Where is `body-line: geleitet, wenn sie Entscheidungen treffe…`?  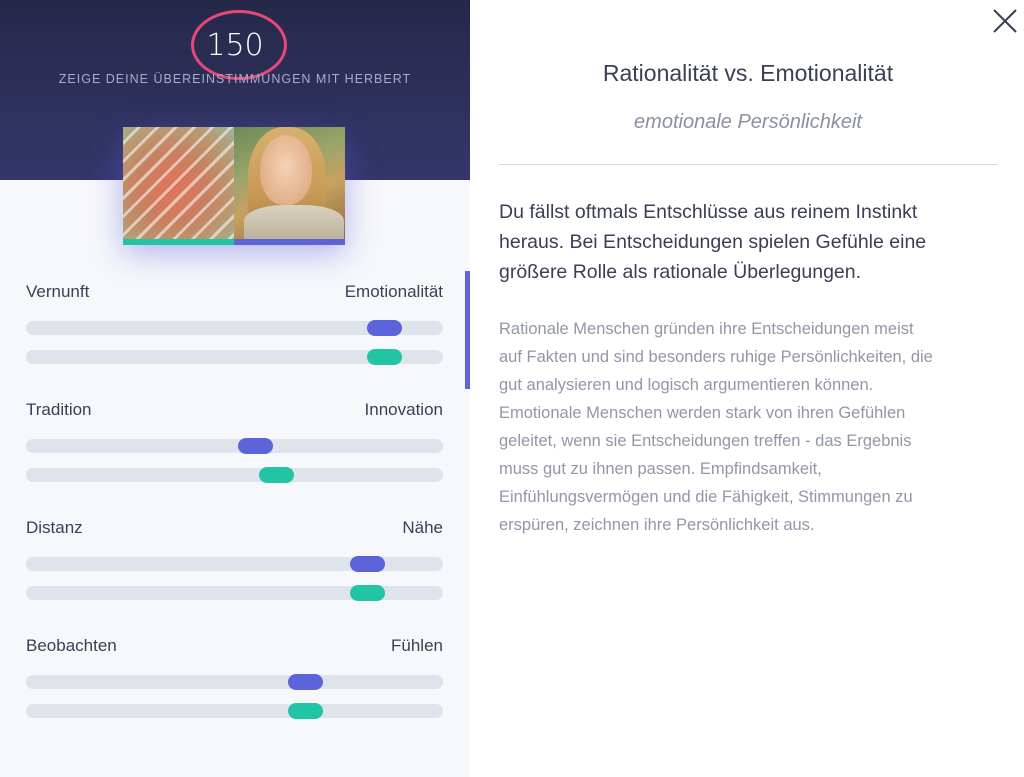 body-line: geleitet, wenn sie Entscheidungen treffe… is located at coordinates (705, 441).